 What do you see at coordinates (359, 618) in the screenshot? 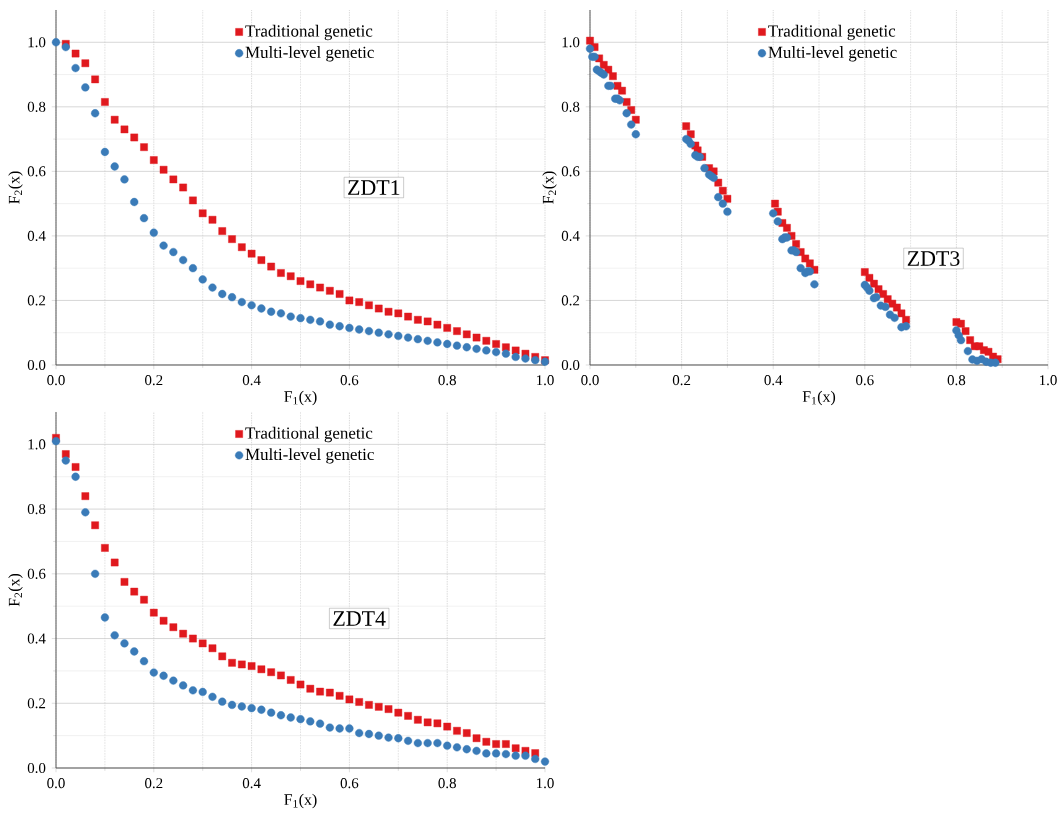
I see `annotation: ZDT4` at bounding box center [359, 618].